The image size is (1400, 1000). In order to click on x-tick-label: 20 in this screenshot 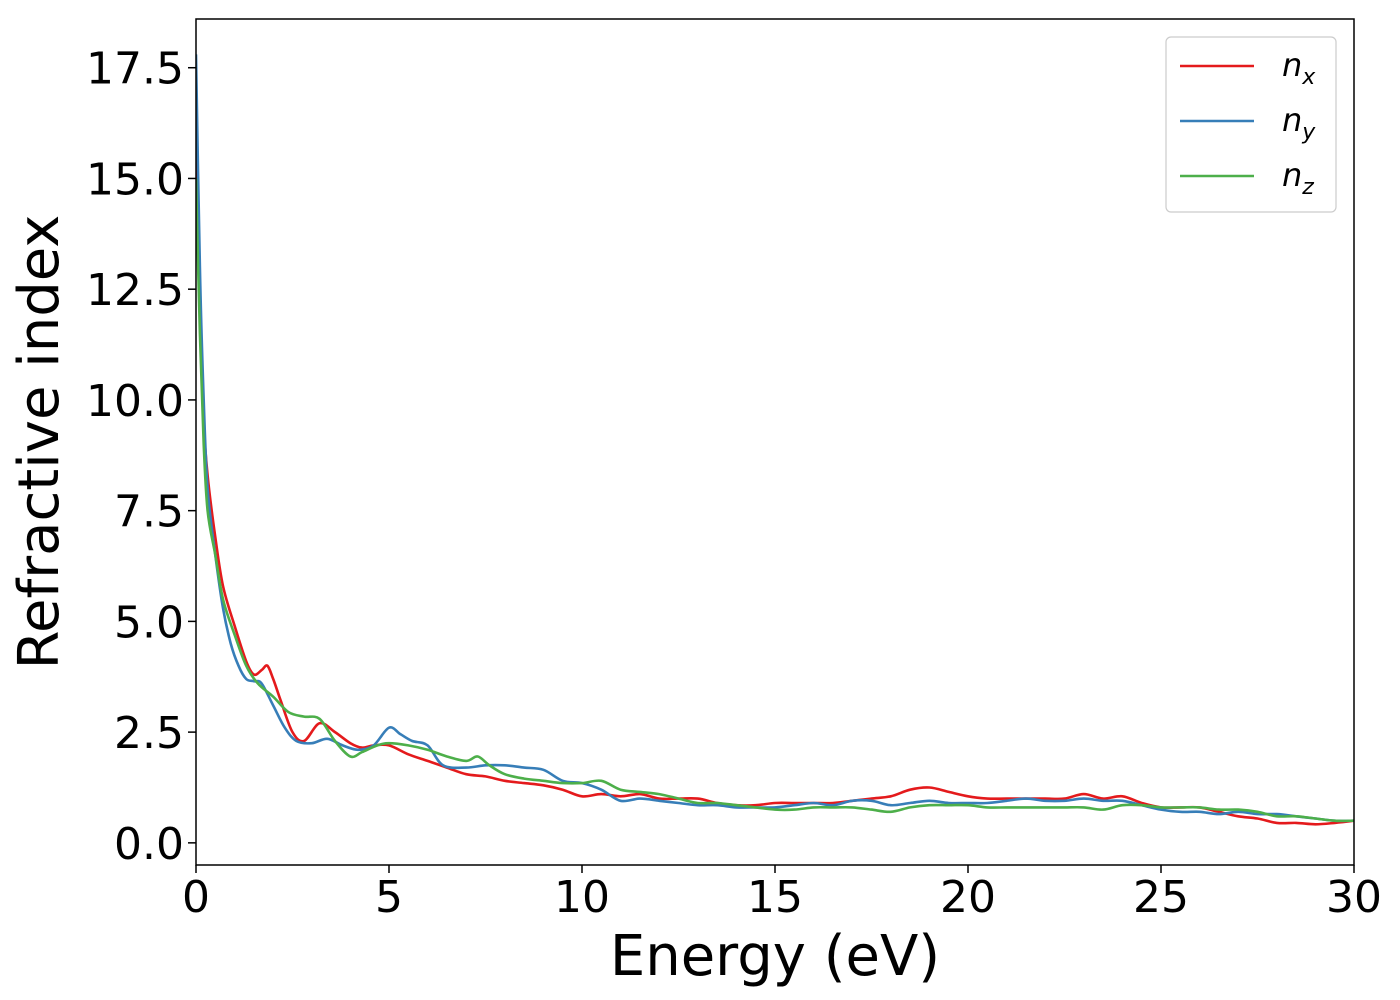, I will do `click(968, 897)`.